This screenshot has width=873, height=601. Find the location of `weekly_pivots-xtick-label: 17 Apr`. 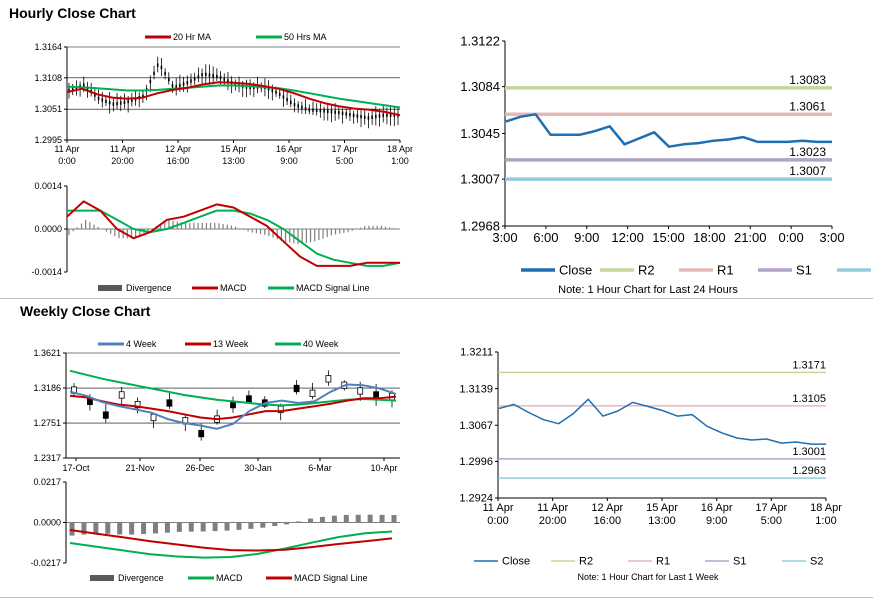

weekly_pivots-xtick-label: 17 Apr is located at coordinates (771, 508).